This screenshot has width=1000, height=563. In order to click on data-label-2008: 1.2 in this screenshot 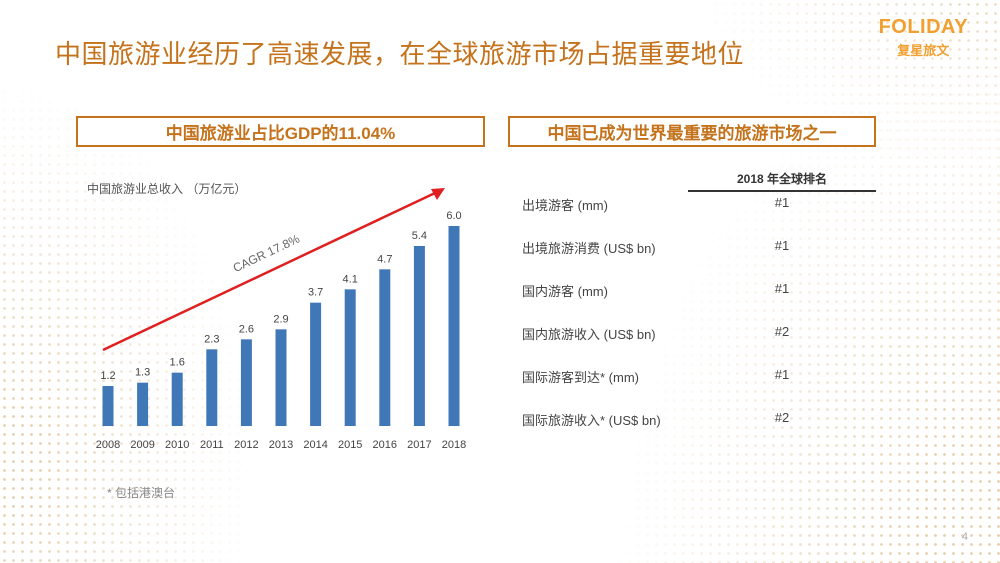, I will do `click(107, 376)`.